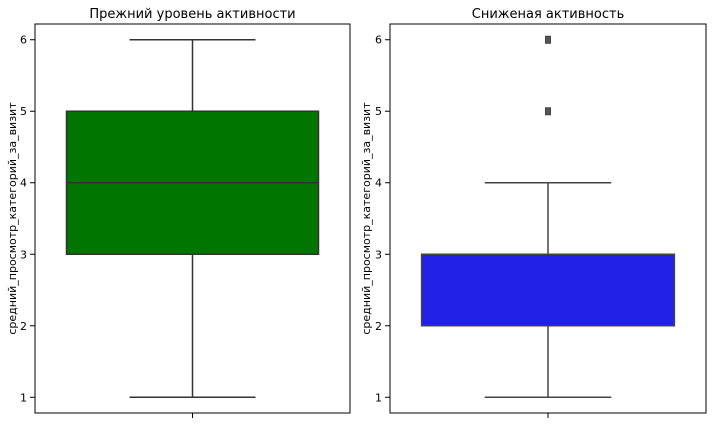 The width and height of the screenshot is (712, 424). Describe the element at coordinates (548, 14) in the screenshot. I see `chart-title: Сниженая активность` at that location.